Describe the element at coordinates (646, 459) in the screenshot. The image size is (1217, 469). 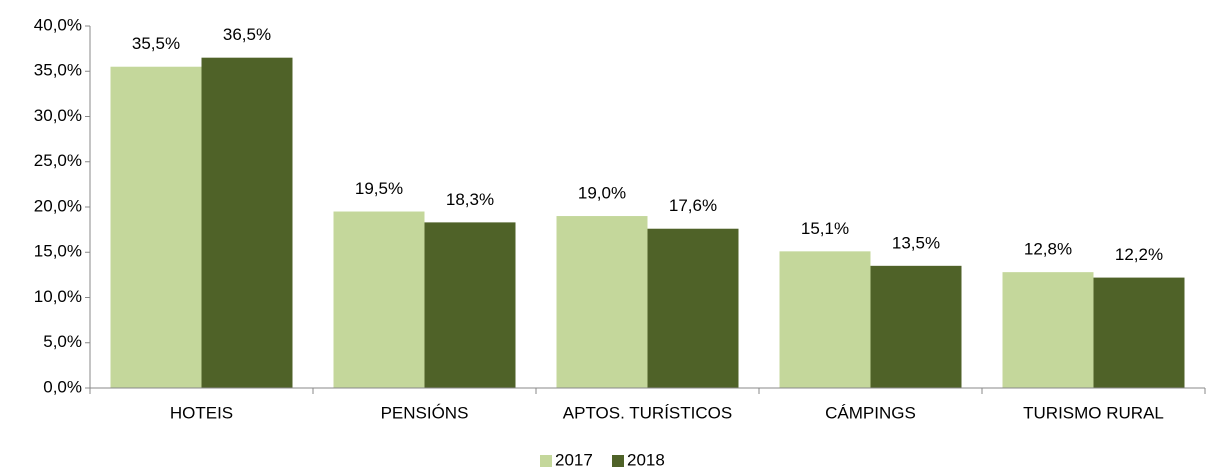
I see `legend-label: 2018` at that location.